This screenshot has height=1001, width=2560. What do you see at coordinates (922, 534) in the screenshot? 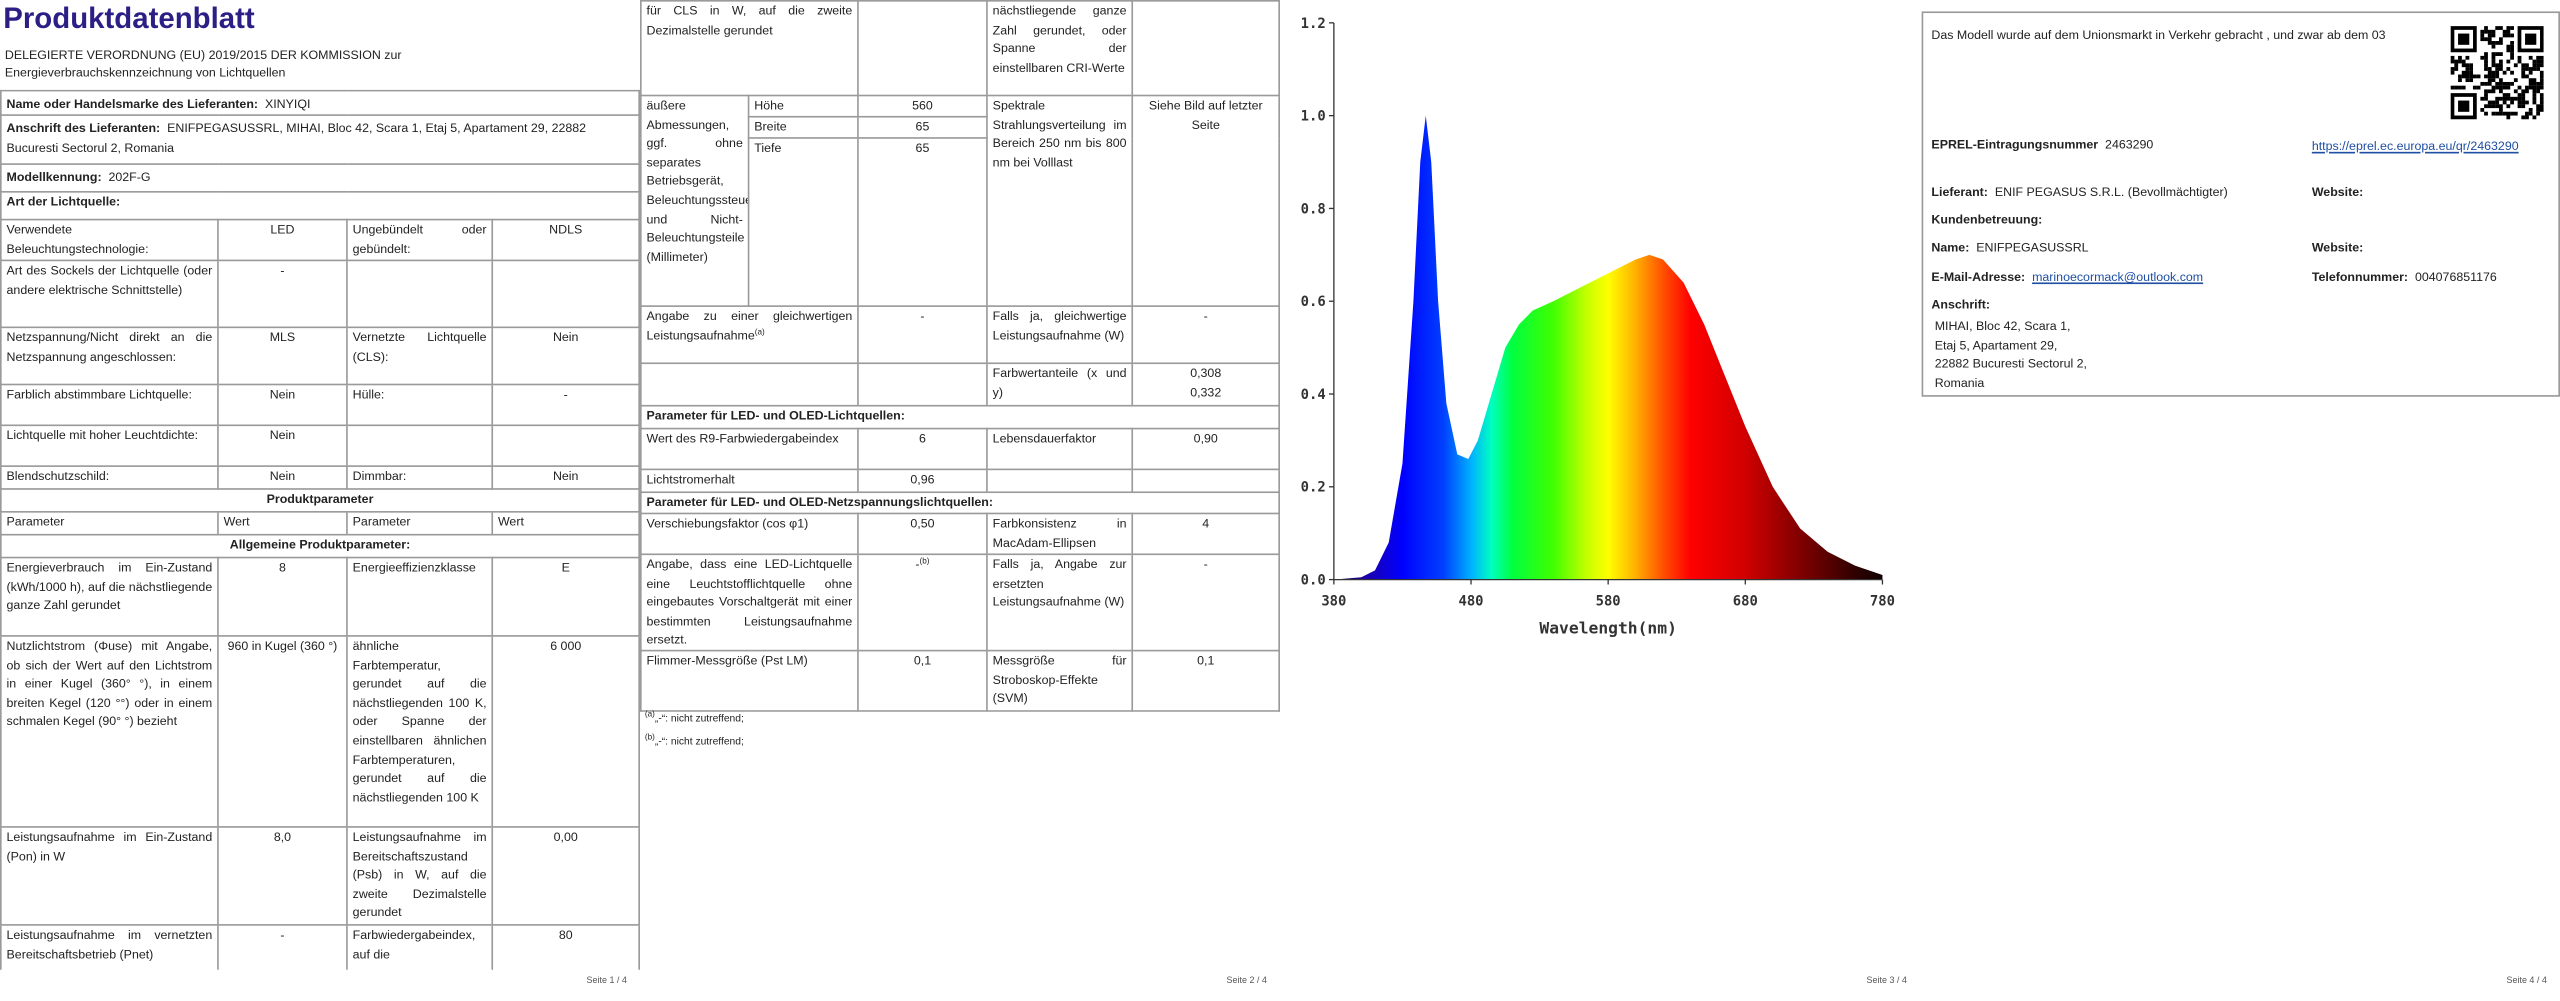
I see `cell: 0,50` at bounding box center [922, 534].